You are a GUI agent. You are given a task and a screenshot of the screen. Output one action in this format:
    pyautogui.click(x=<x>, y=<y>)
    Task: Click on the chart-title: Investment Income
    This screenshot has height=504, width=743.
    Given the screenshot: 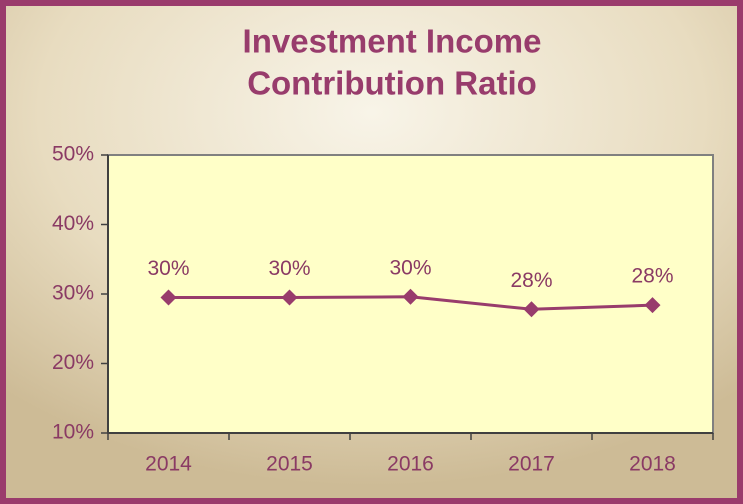 What is the action you would take?
    pyautogui.click(x=392, y=41)
    